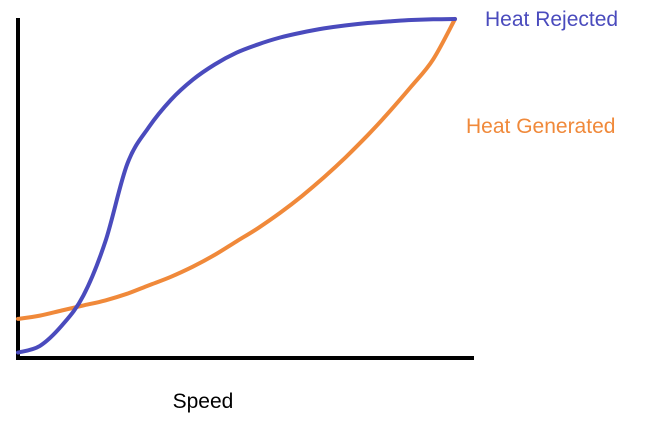  What do you see at coordinates (203, 401) in the screenshot?
I see `x-axis-label: Speed` at bounding box center [203, 401].